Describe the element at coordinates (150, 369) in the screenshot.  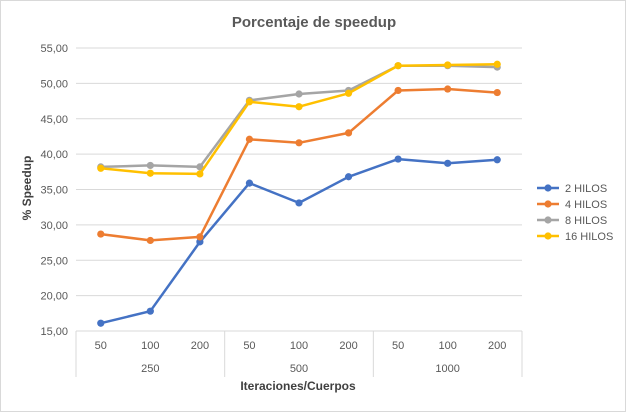
I see `x-group-label: 250` at that location.